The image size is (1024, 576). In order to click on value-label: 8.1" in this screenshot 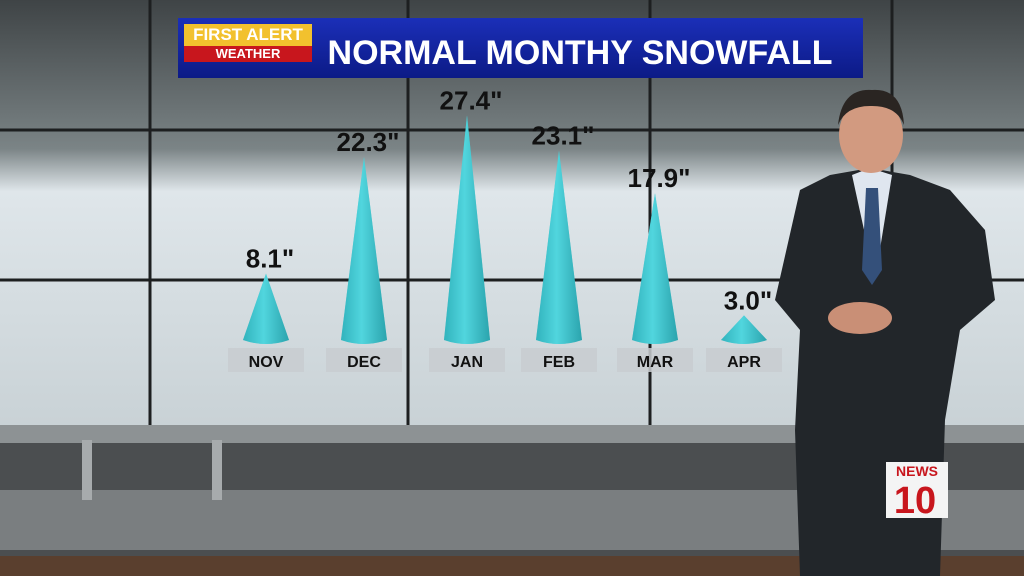, I will do `click(270, 259)`.